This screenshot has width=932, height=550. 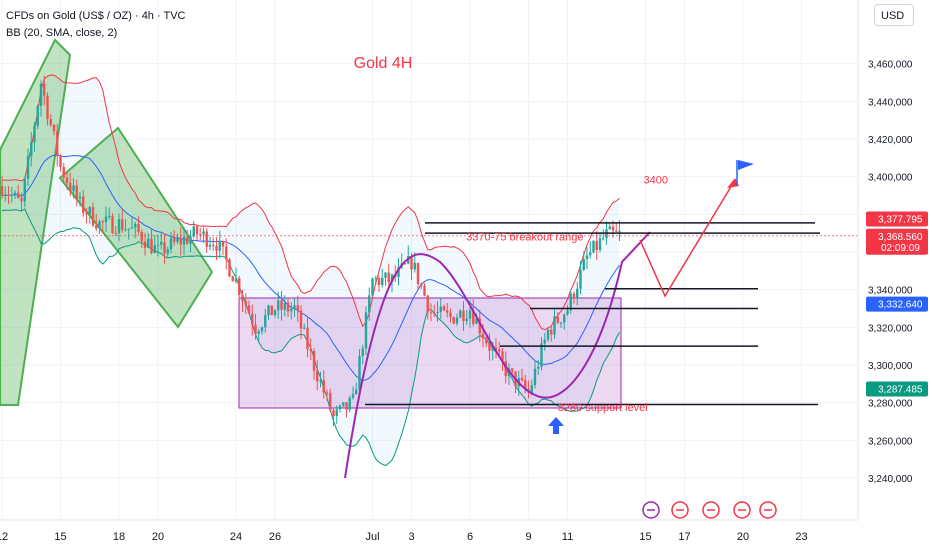 What do you see at coordinates (524, 238) in the screenshot?
I see `annotation-label: 3370-75 breakout range` at bounding box center [524, 238].